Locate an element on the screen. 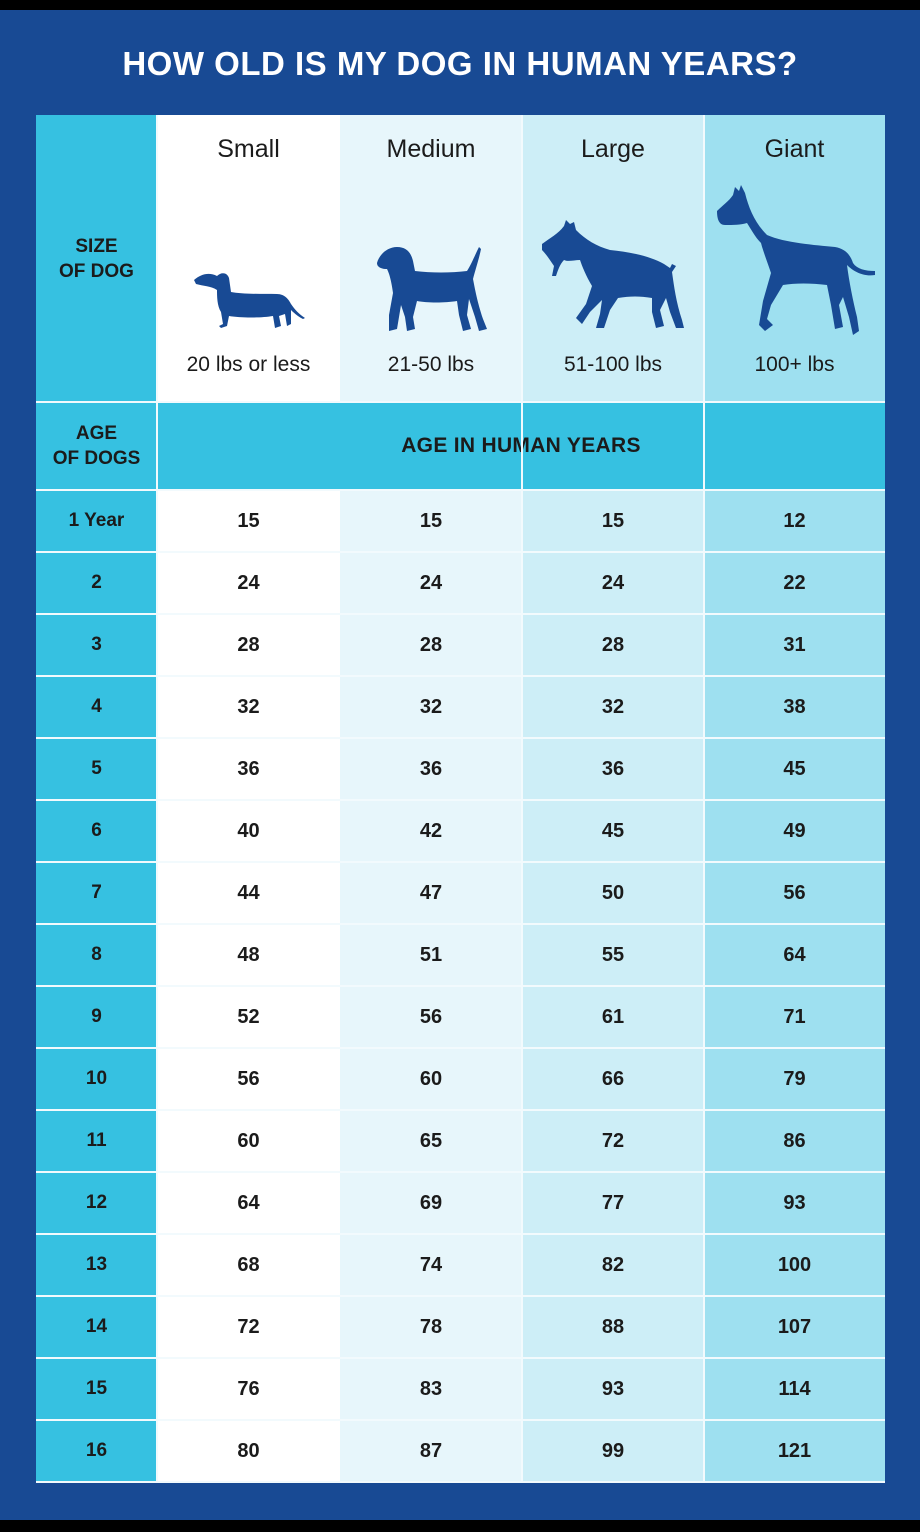  dog-age-cell: 9 is located at coordinates (96, 1017).